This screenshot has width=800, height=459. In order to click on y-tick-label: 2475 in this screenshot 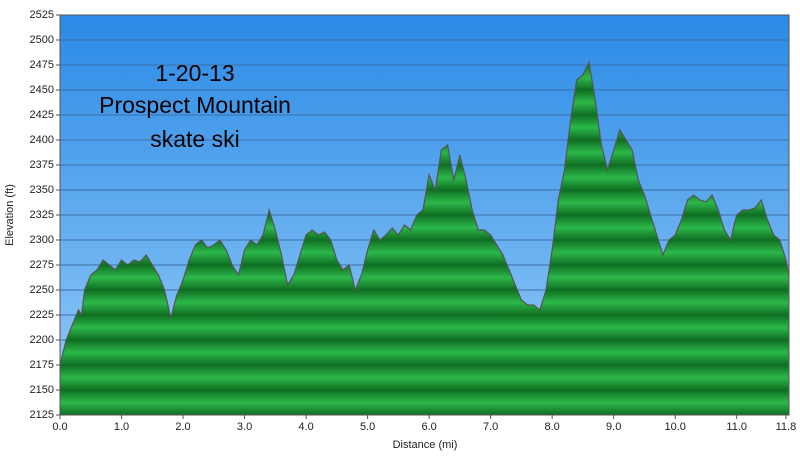, I will do `click(42, 65)`.